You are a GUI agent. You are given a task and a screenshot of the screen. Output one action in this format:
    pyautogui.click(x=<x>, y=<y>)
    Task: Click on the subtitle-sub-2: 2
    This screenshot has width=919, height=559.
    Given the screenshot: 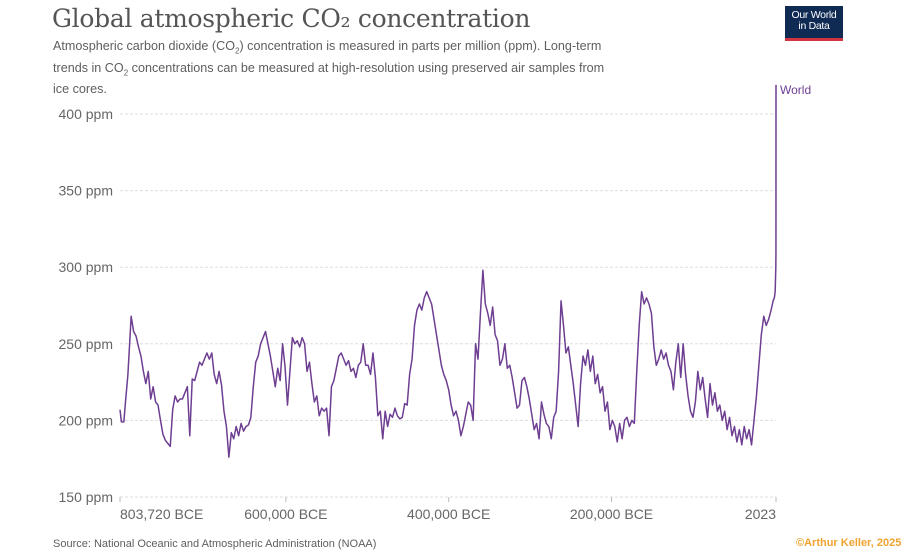 What is the action you would take?
    pyautogui.click(x=126, y=73)
    